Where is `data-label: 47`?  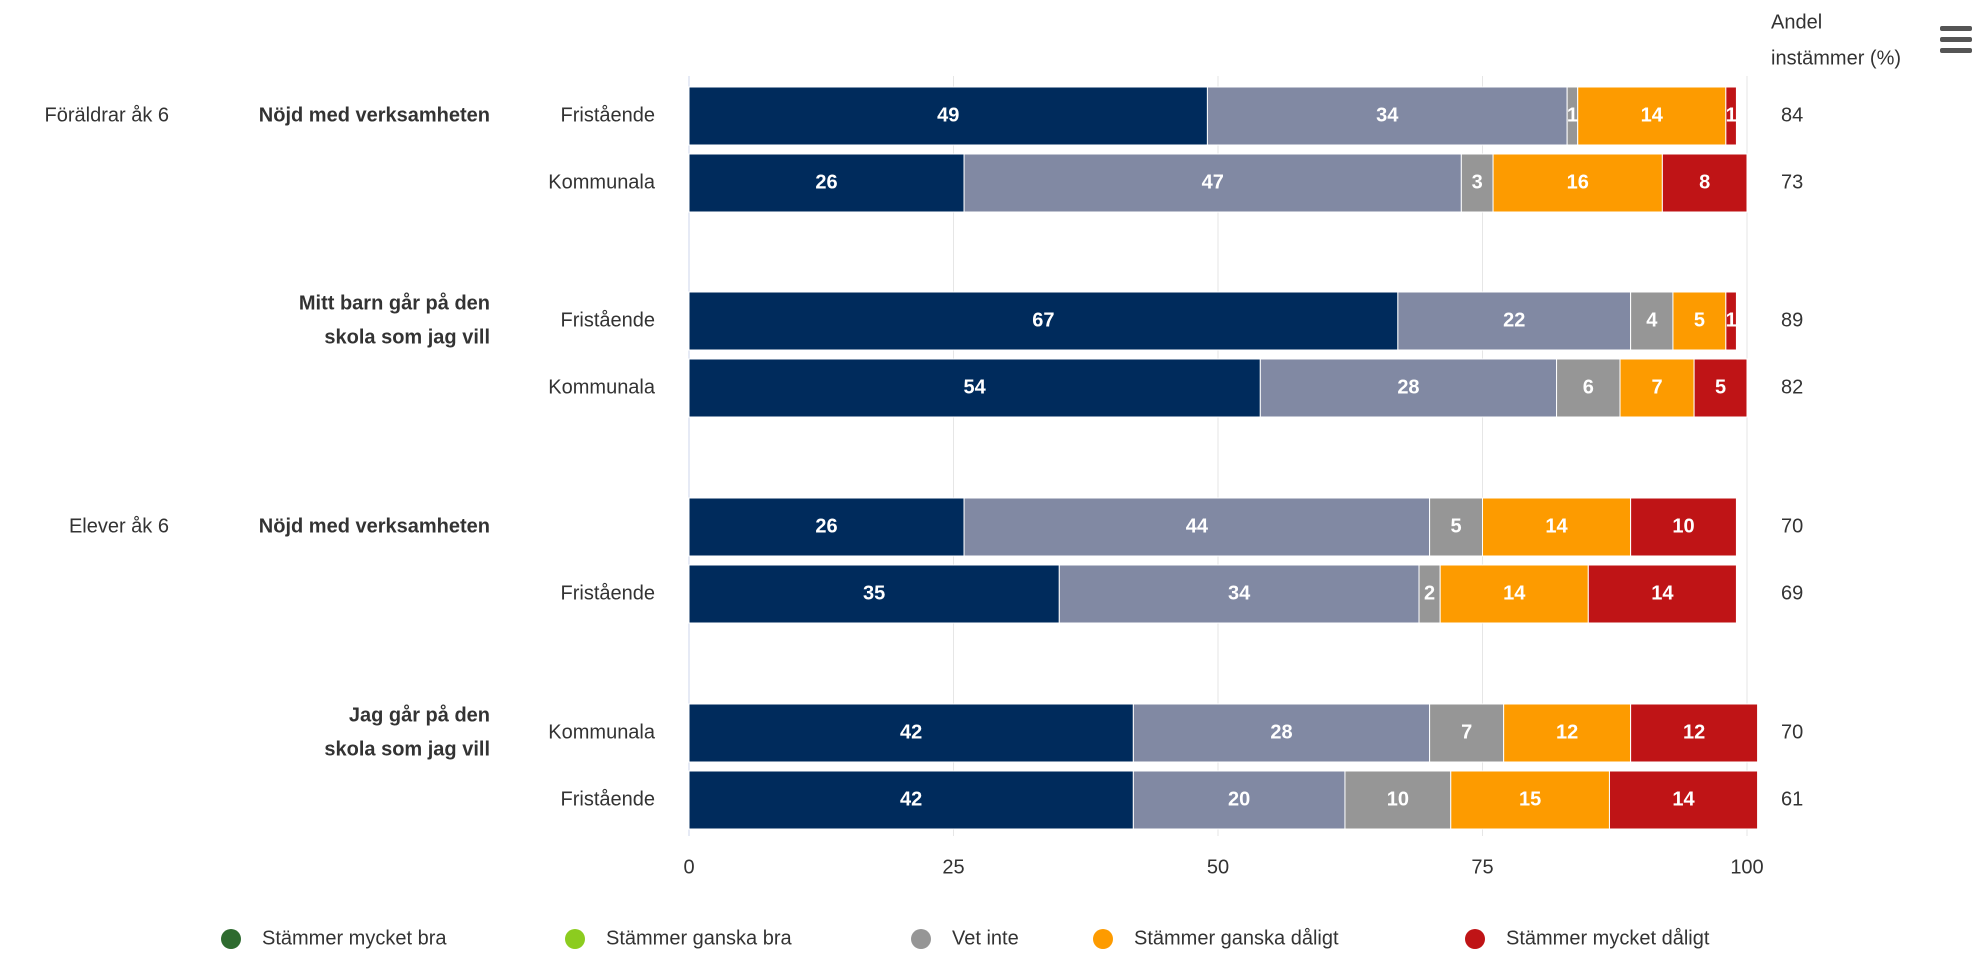 data-label: 47 is located at coordinates (1213, 182).